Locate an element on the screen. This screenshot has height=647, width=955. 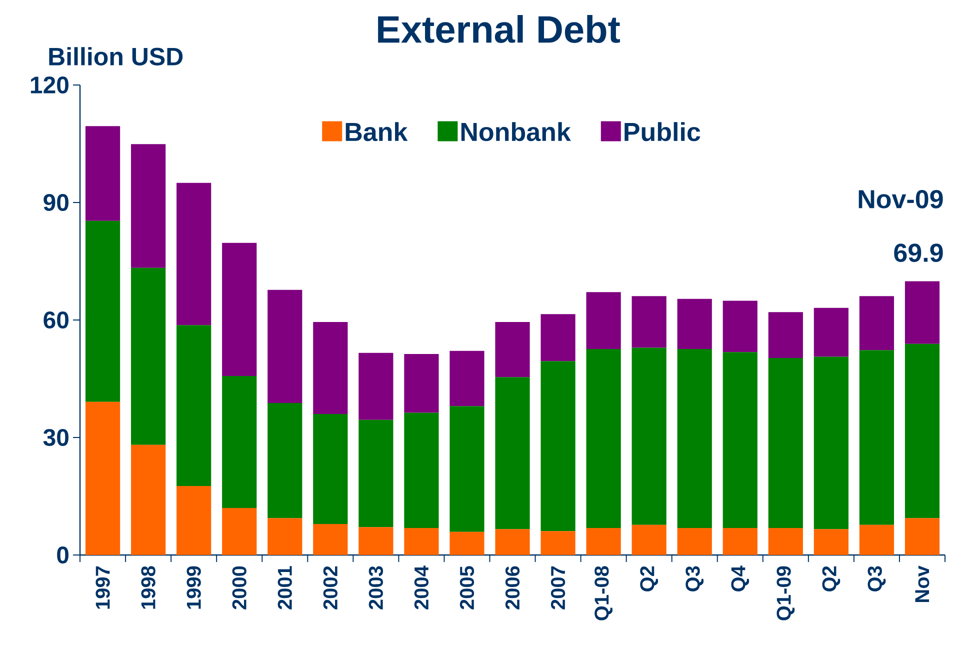
y-tick-label: 120 is located at coordinates (49, 85).